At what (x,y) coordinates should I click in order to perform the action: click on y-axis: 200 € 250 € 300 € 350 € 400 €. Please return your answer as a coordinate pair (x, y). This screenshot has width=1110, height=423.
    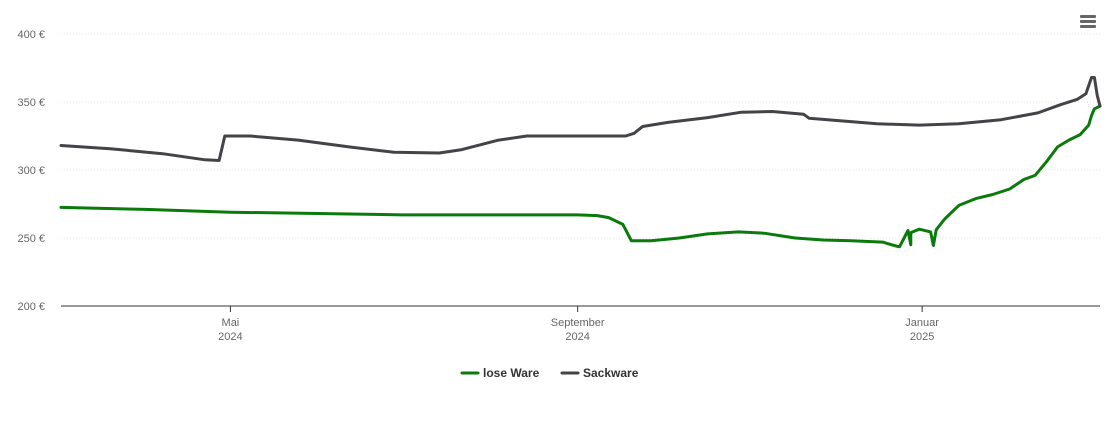
    Looking at the image, I should click on (31, 171).